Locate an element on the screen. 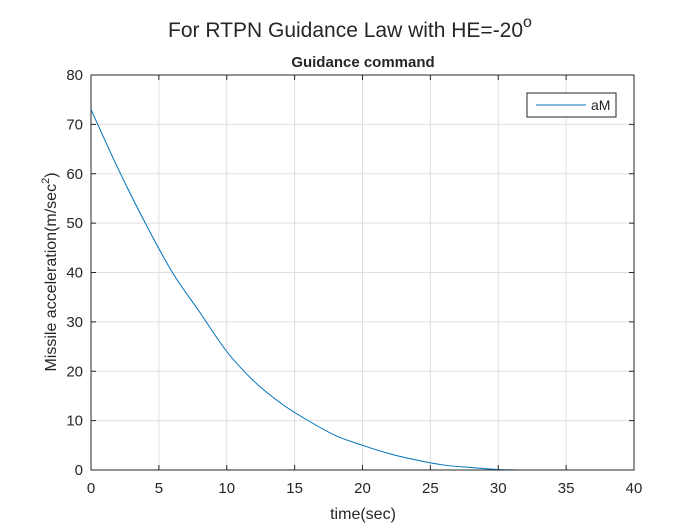 The width and height of the screenshot is (700, 525). y-tick-label: 50 is located at coordinates (74, 223).